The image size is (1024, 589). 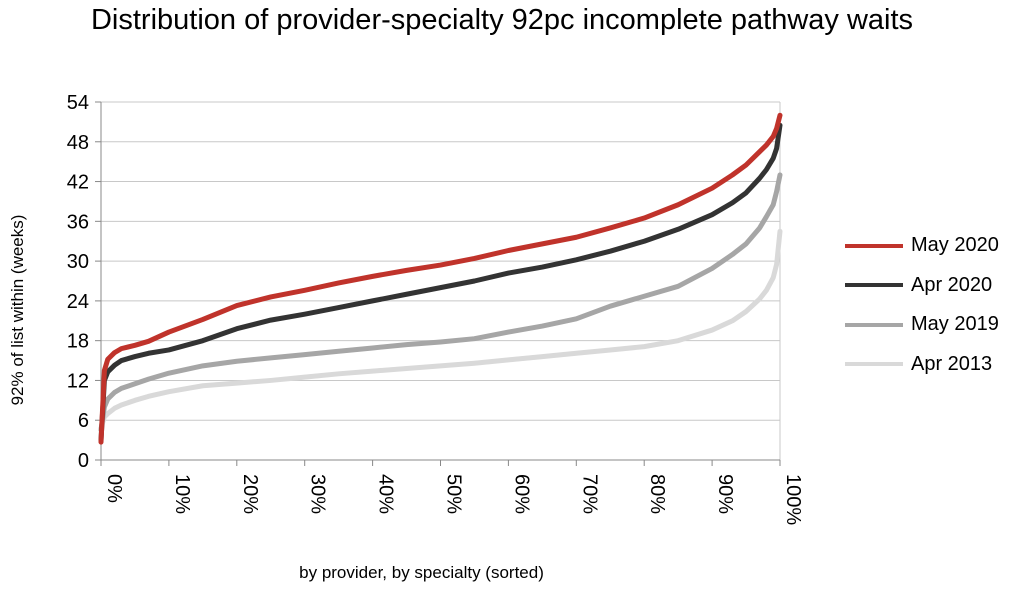 What do you see at coordinates (955, 324) in the screenshot?
I see `legend-label: May 2019` at bounding box center [955, 324].